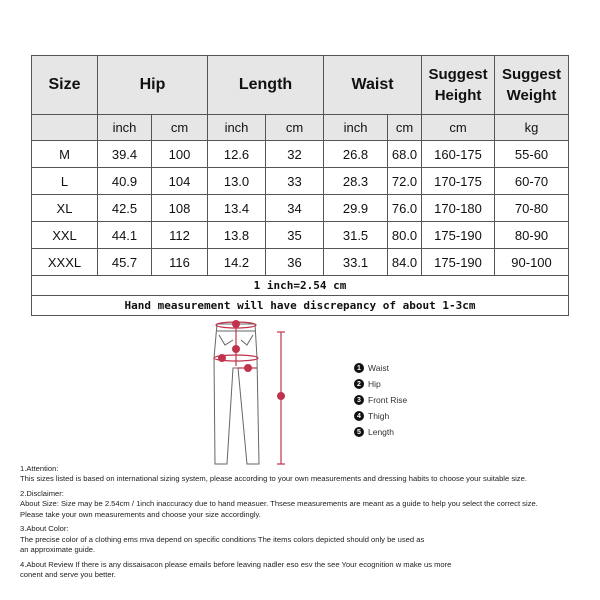 This screenshot has width=600, height=600. I want to click on table-cell: XL, so click(64, 208).